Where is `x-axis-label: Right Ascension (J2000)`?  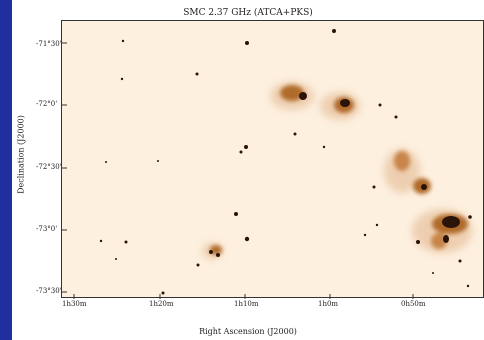 x-axis-label: Right Ascension (J2000) is located at coordinates (248, 331).